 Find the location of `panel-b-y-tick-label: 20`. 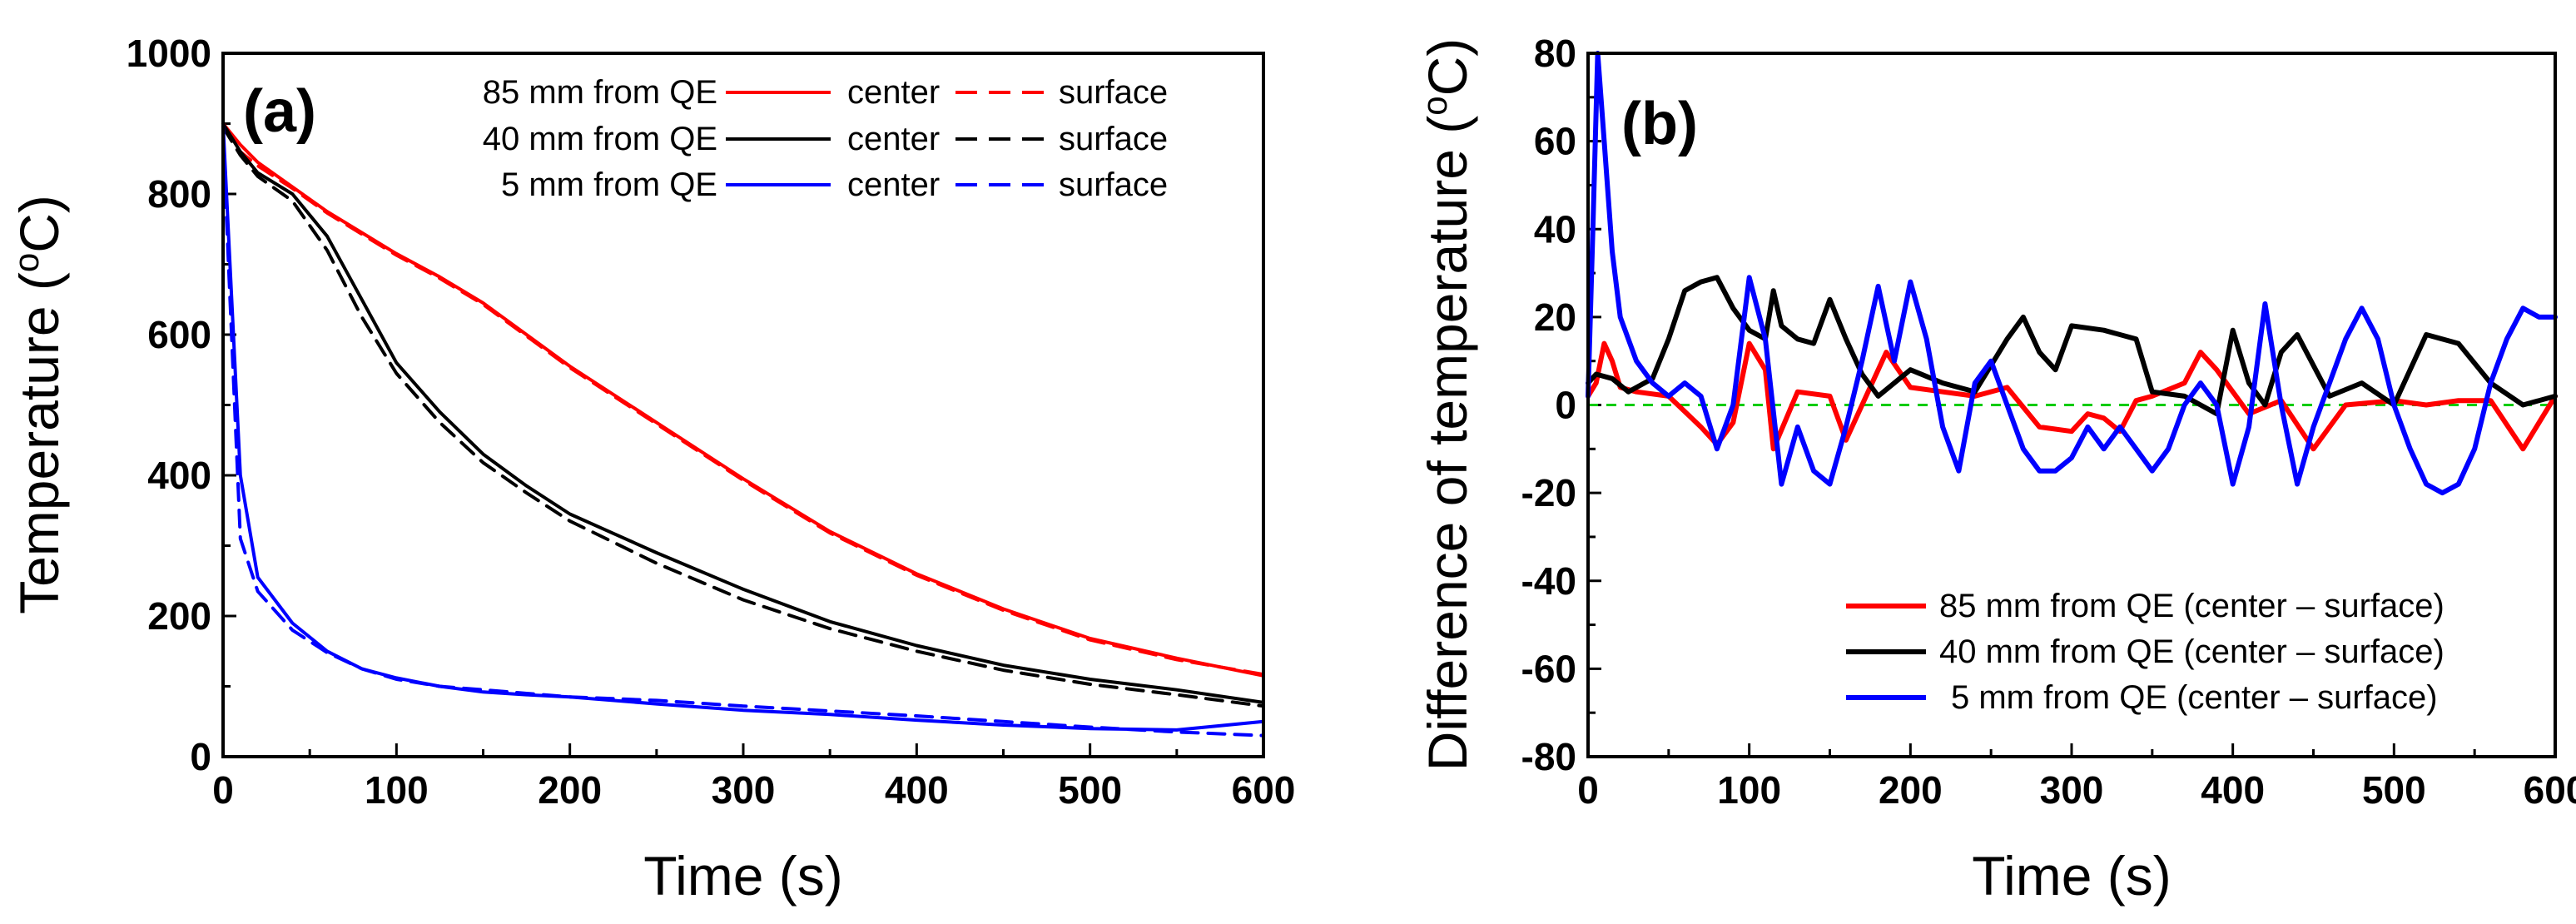

panel-b-y-tick-label: 20 is located at coordinates (1555, 318).